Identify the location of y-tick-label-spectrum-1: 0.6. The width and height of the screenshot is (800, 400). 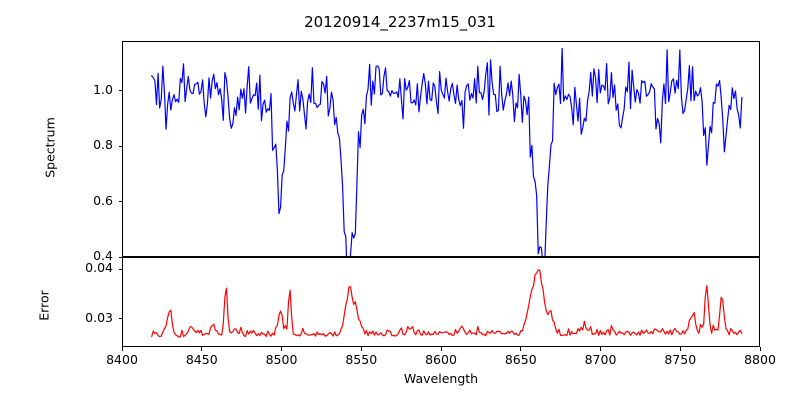
(103, 200).